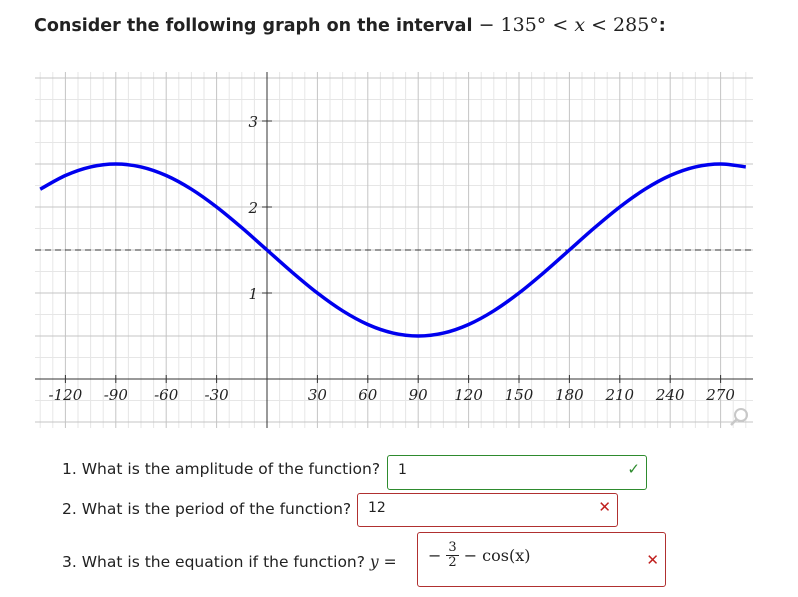 Image resolution: width=798 pixels, height=597 pixels. What do you see at coordinates (402, 470) in the screenshot?
I see `amplitude-answer-value: 1` at bounding box center [402, 470].